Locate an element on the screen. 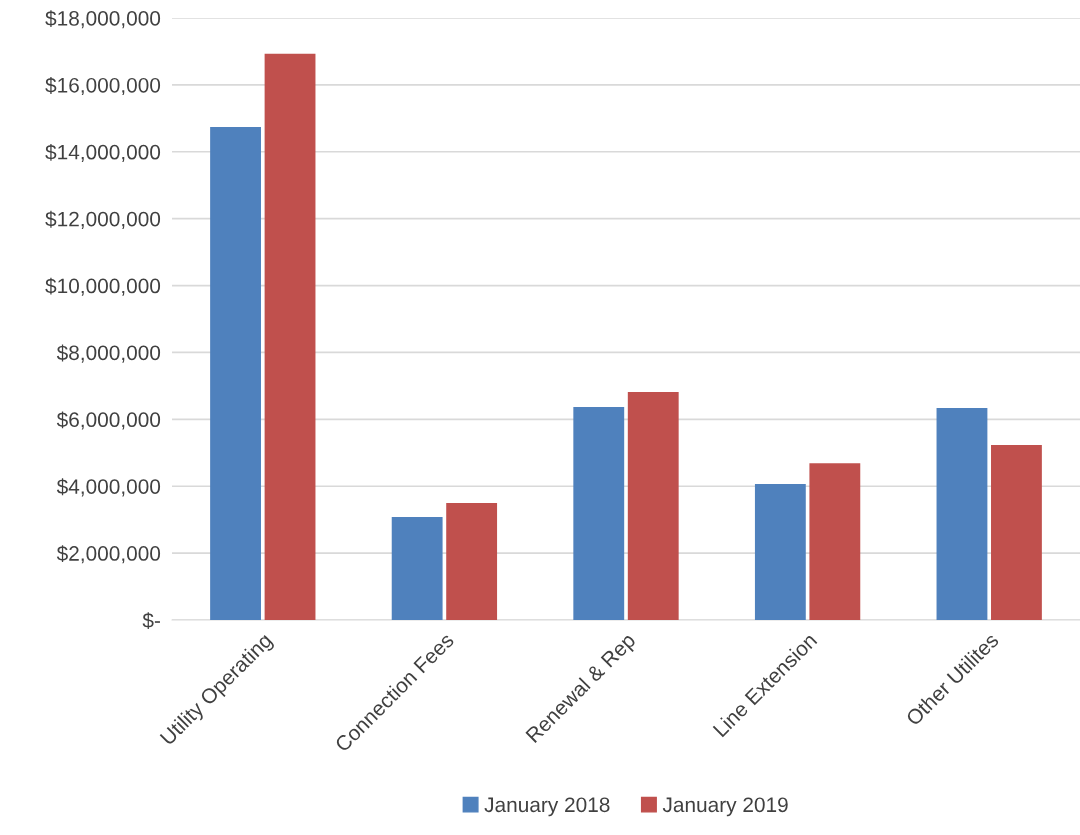 The image size is (1080, 835). y-tick-label: $18,000,000 is located at coordinates (103, 19).